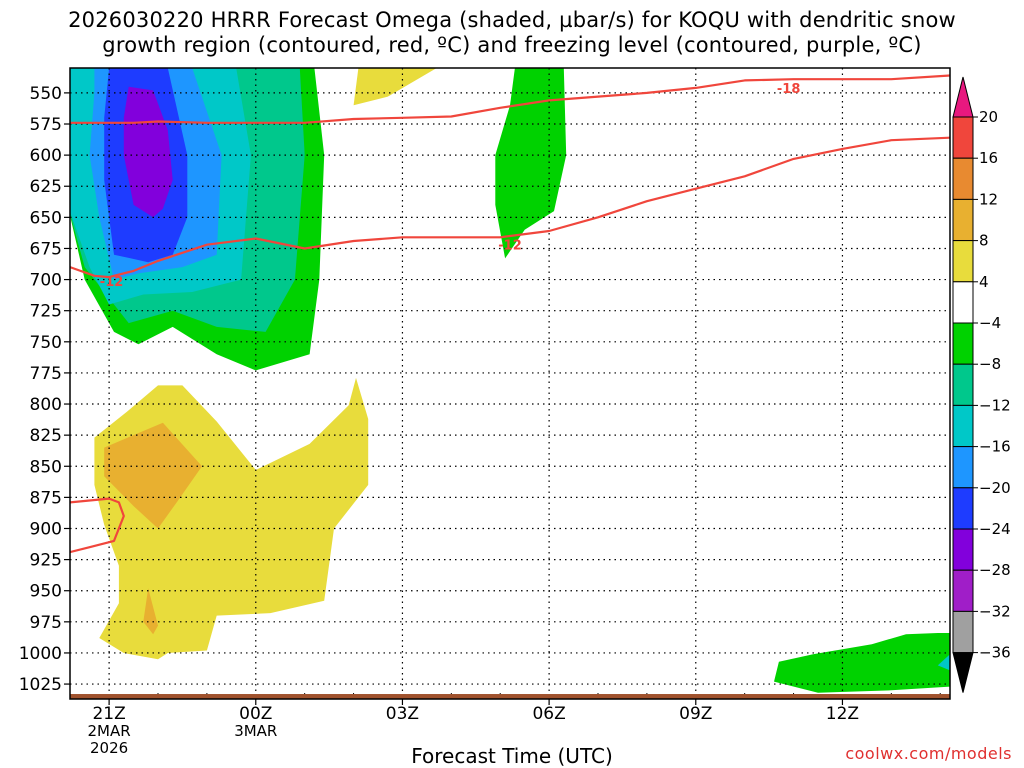 This screenshot has width=1024, height=768. I want to click on y-tick-label: 1000, so click(40, 654).